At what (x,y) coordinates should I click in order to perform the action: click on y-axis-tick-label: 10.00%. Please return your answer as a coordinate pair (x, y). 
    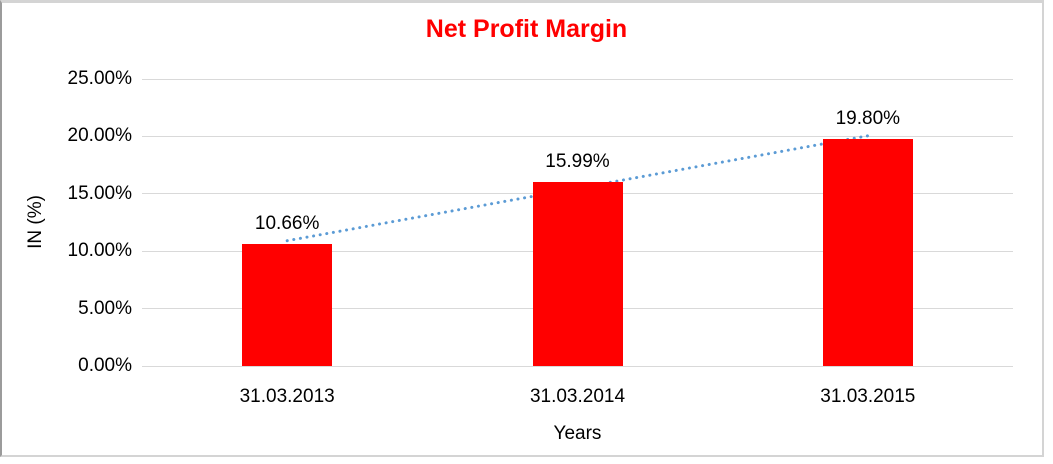
    Looking at the image, I should click on (99, 251).